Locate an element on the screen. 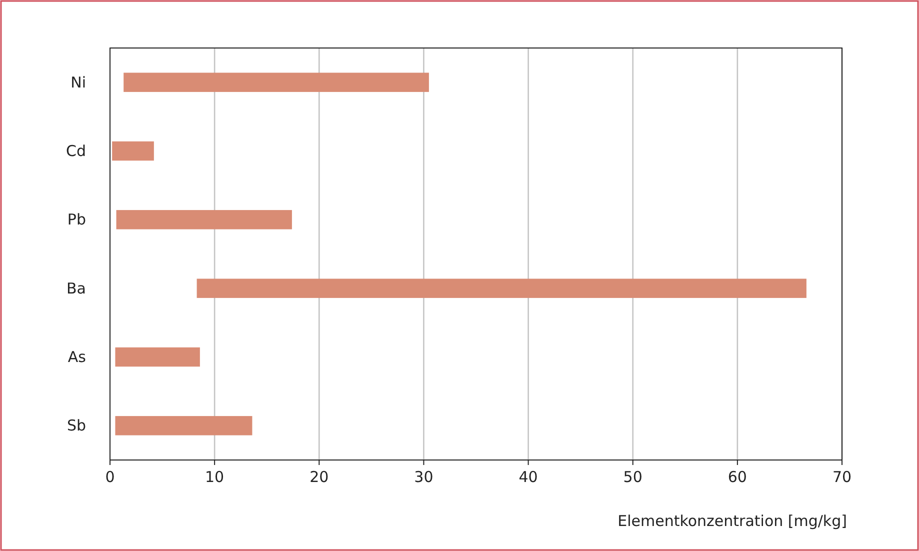  x-axis-title: Elementkonzentration [mg/kg] is located at coordinates (732, 521).